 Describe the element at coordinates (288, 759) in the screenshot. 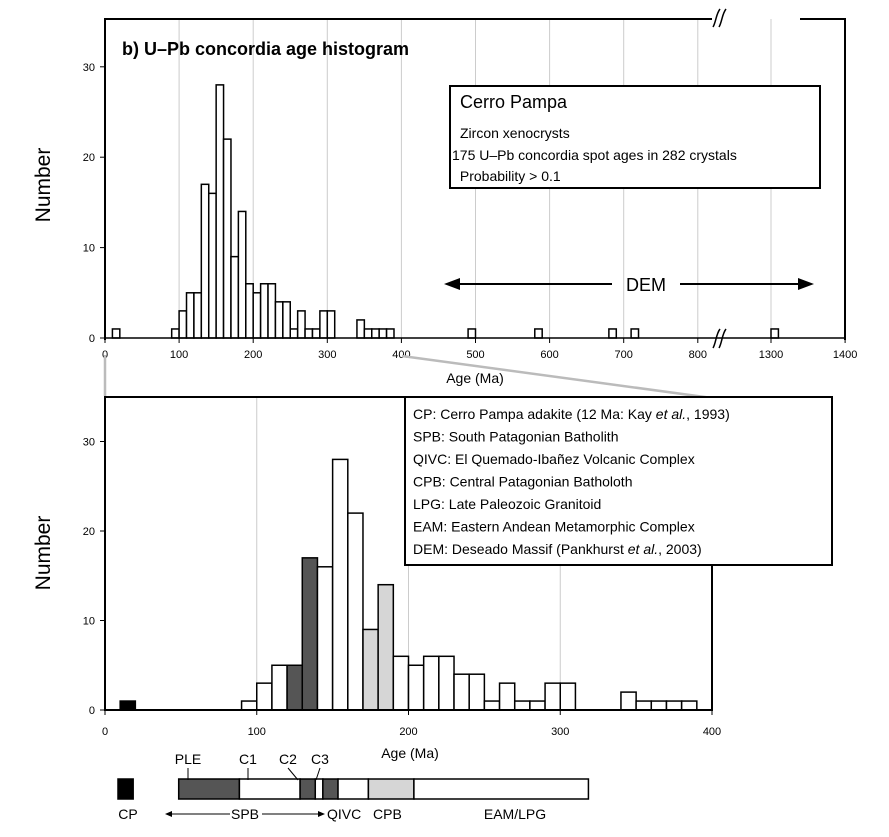

I see `strip-label-c2: C2` at that location.